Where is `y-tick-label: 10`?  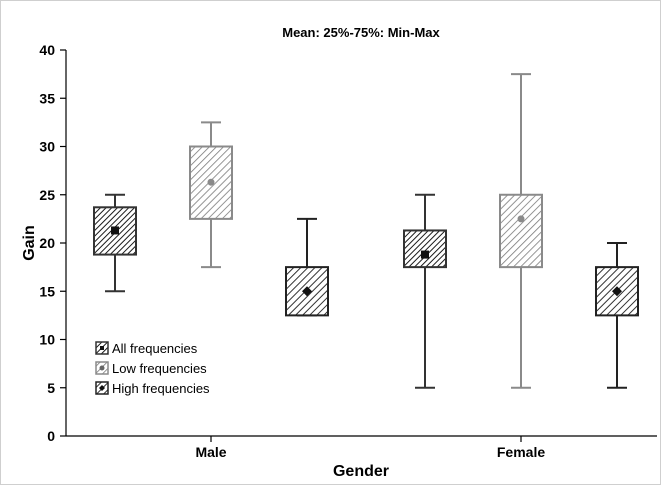
y-tick-label: 10 is located at coordinates (47, 340).